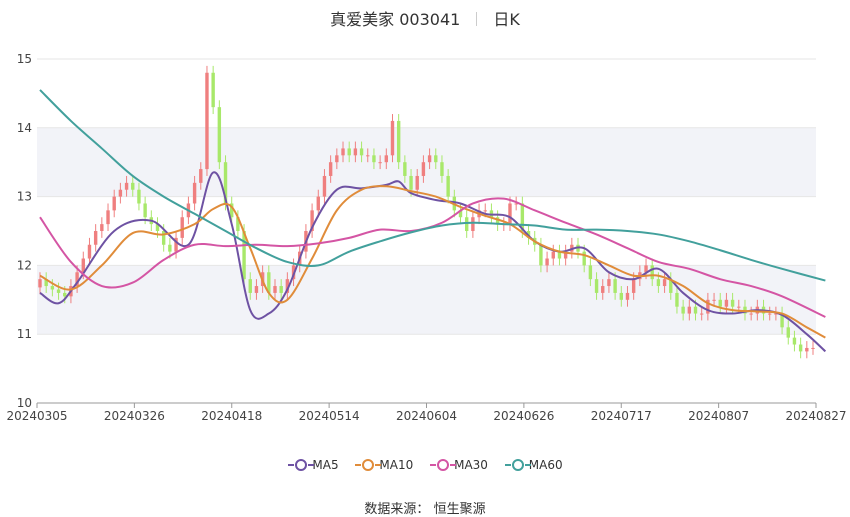 Image resolution: width=850 pixels, height=517 pixels. What do you see at coordinates (718, 416) in the screenshot?
I see `x-tick-label: 20240807` at bounding box center [718, 416].